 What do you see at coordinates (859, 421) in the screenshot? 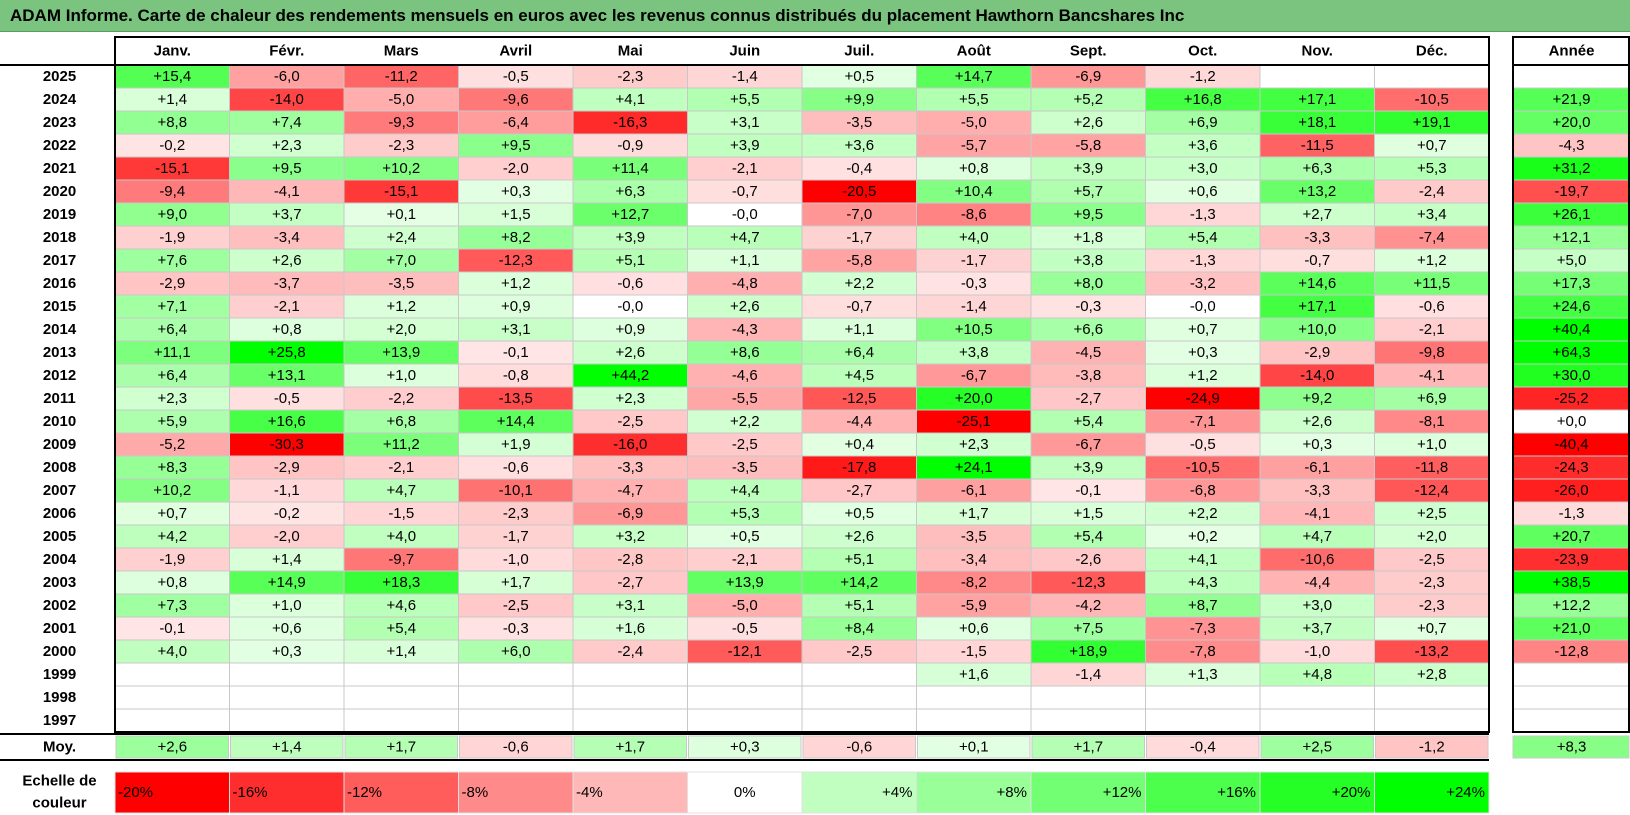
I see `cell-value: -4,4` at bounding box center [859, 421].